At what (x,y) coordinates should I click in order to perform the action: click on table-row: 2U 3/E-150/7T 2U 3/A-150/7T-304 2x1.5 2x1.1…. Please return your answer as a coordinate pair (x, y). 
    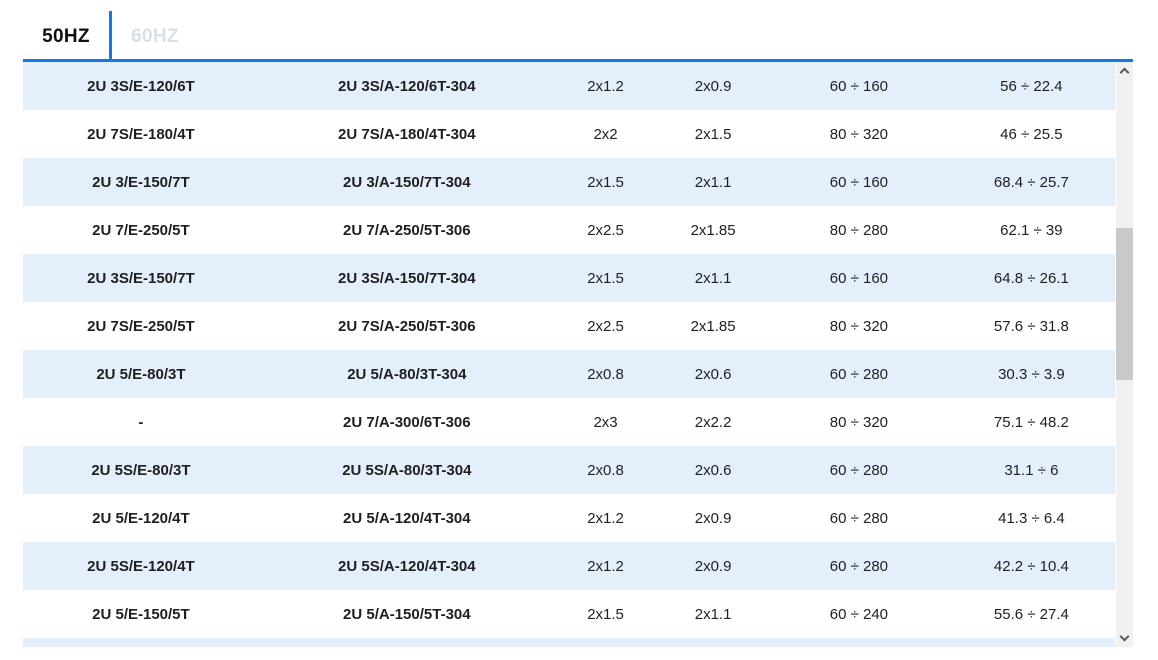
    Looking at the image, I should click on (569, 182).